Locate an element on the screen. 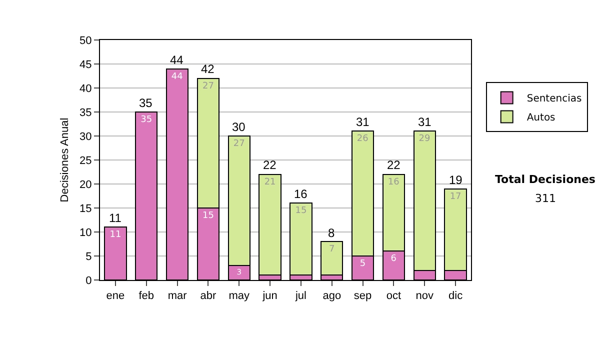 This screenshot has width=600, height=340. x-tick-label: ene is located at coordinates (115, 296).